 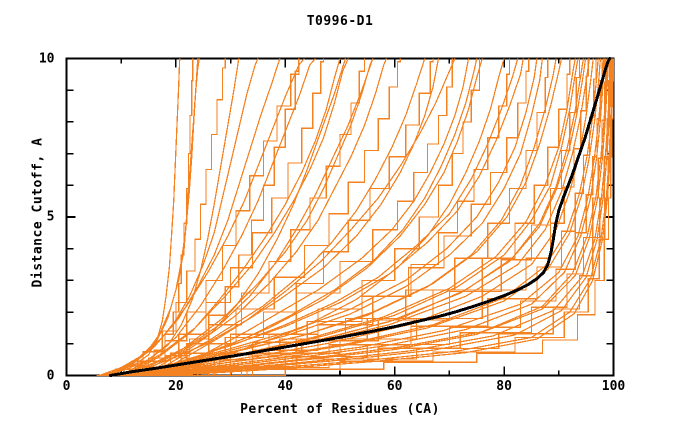 What do you see at coordinates (340, 409) in the screenshot?
I see `x-axis-title: Percent of Residues (CA)` at bounding box center [340, 409].